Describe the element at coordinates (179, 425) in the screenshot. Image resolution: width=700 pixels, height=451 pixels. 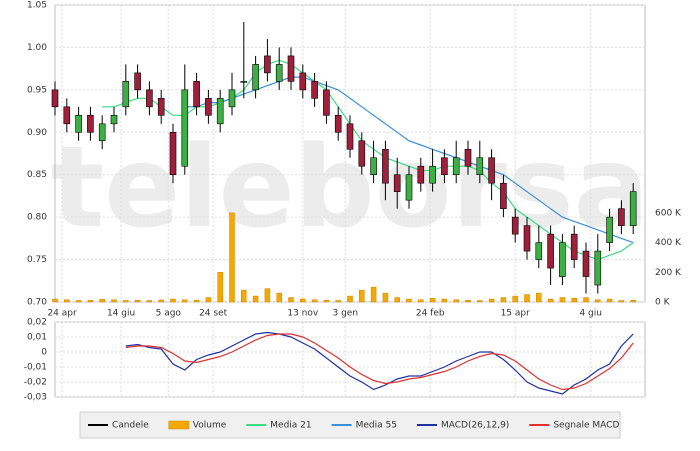
I see `legend-swatch` at that location.